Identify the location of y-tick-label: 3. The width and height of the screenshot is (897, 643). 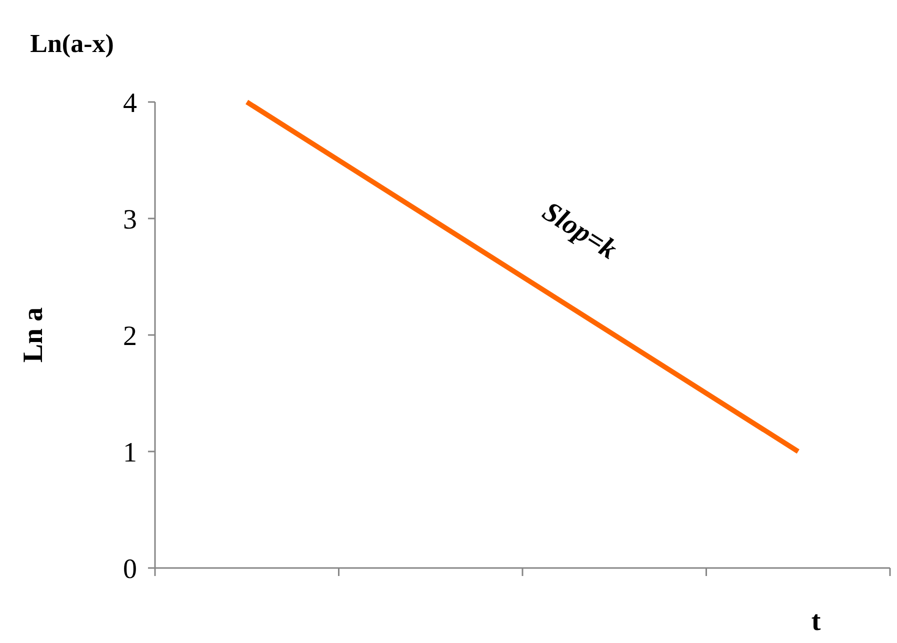
(130, 220).